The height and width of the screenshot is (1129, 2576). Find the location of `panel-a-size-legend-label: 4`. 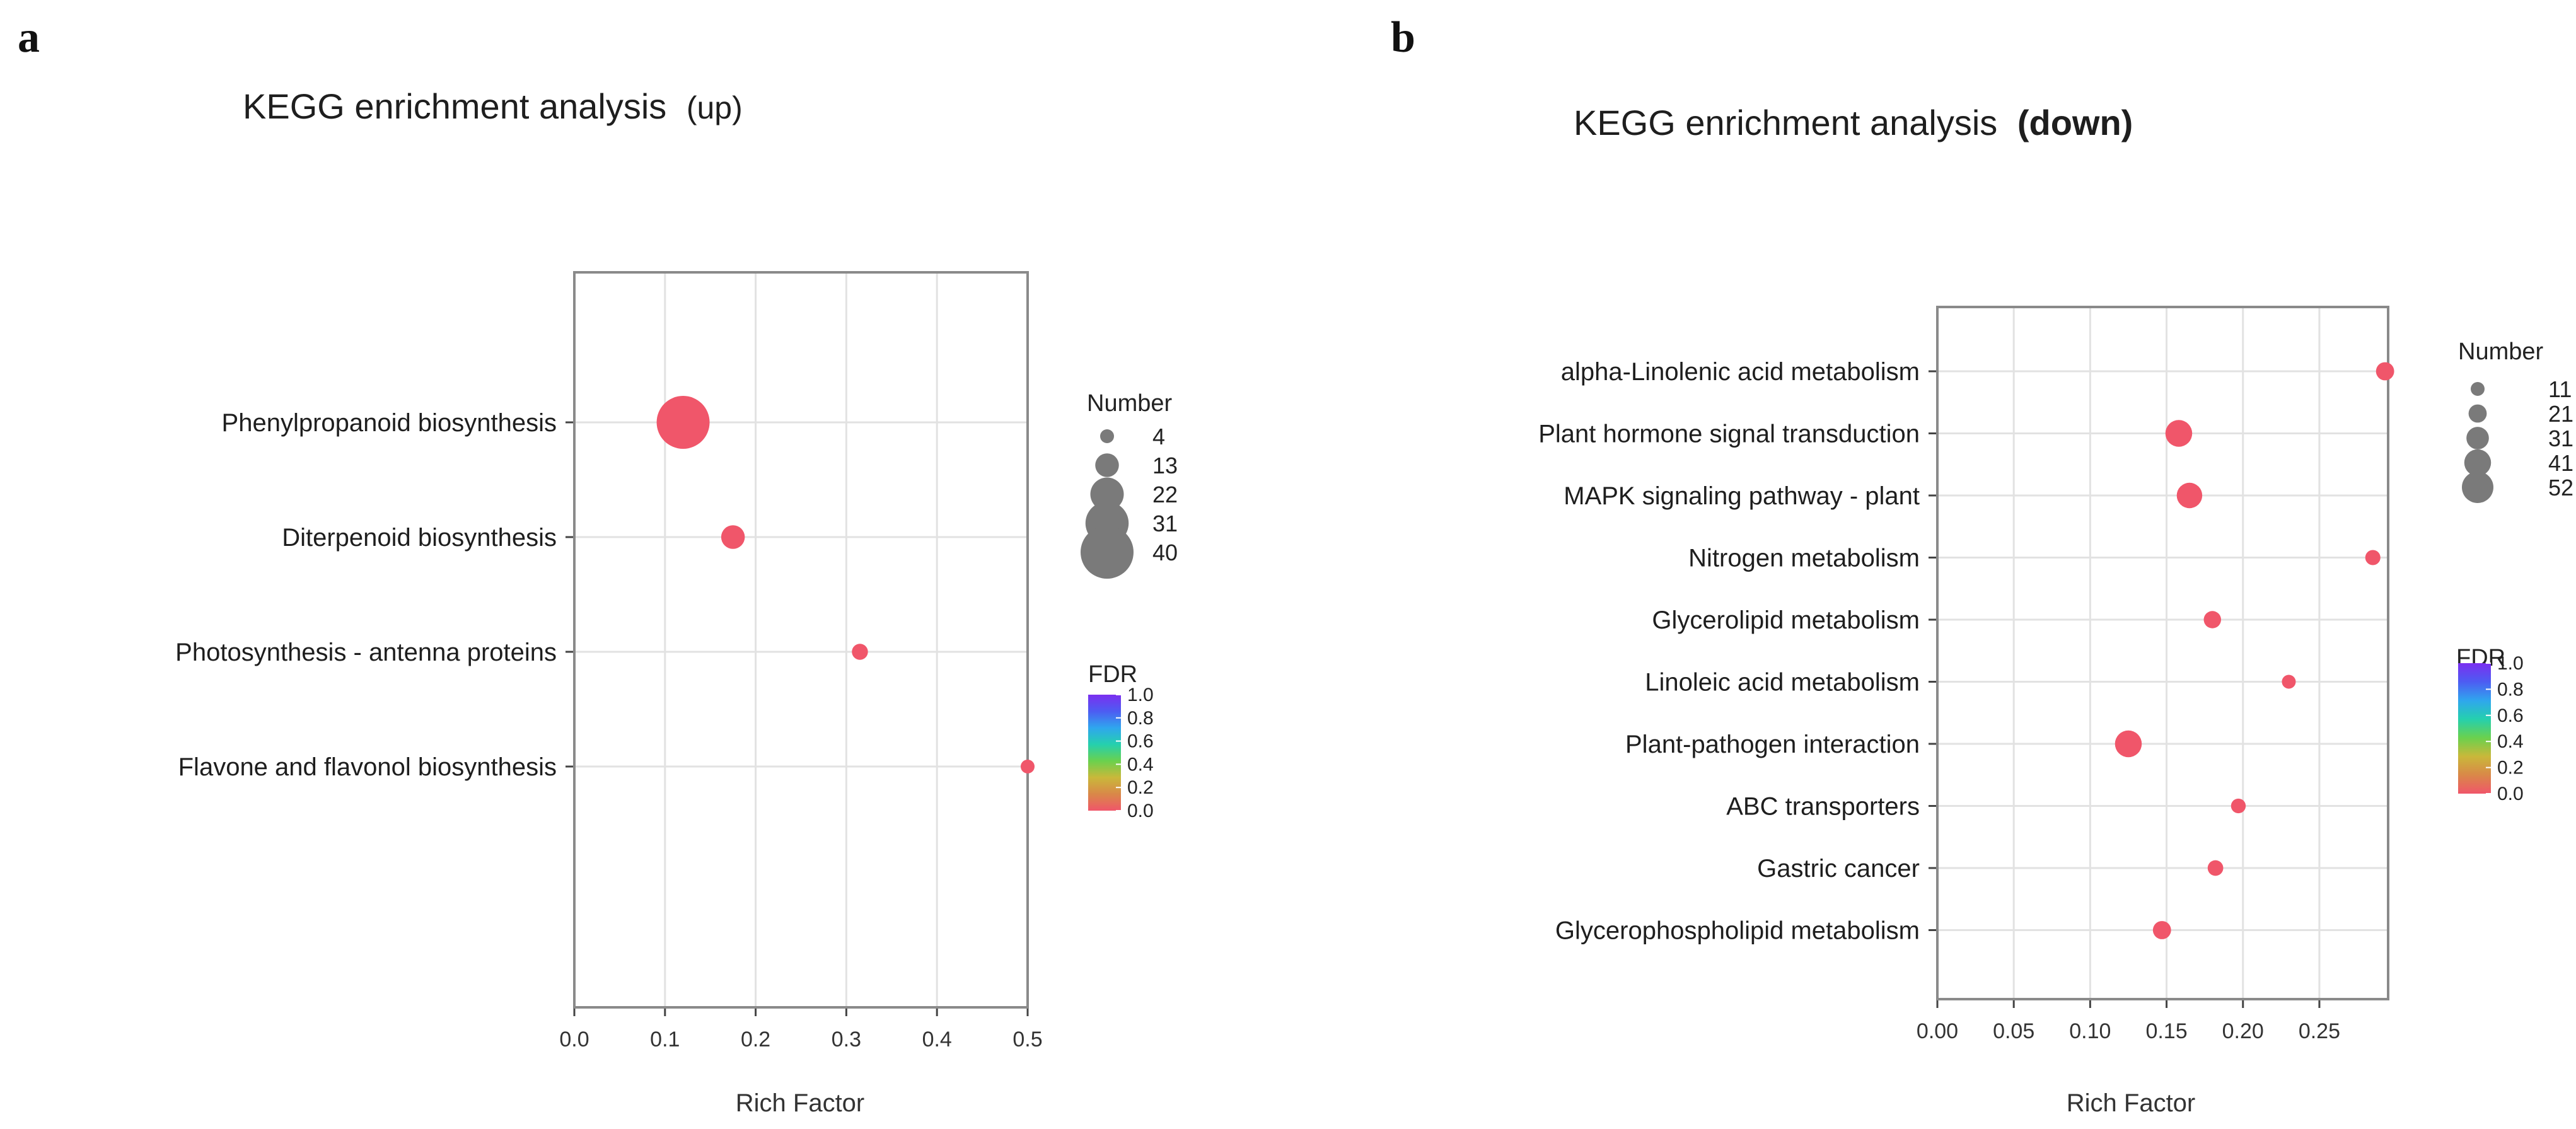

panel-a-size-legend-label: 4 is located at coordinates (1158, 436).